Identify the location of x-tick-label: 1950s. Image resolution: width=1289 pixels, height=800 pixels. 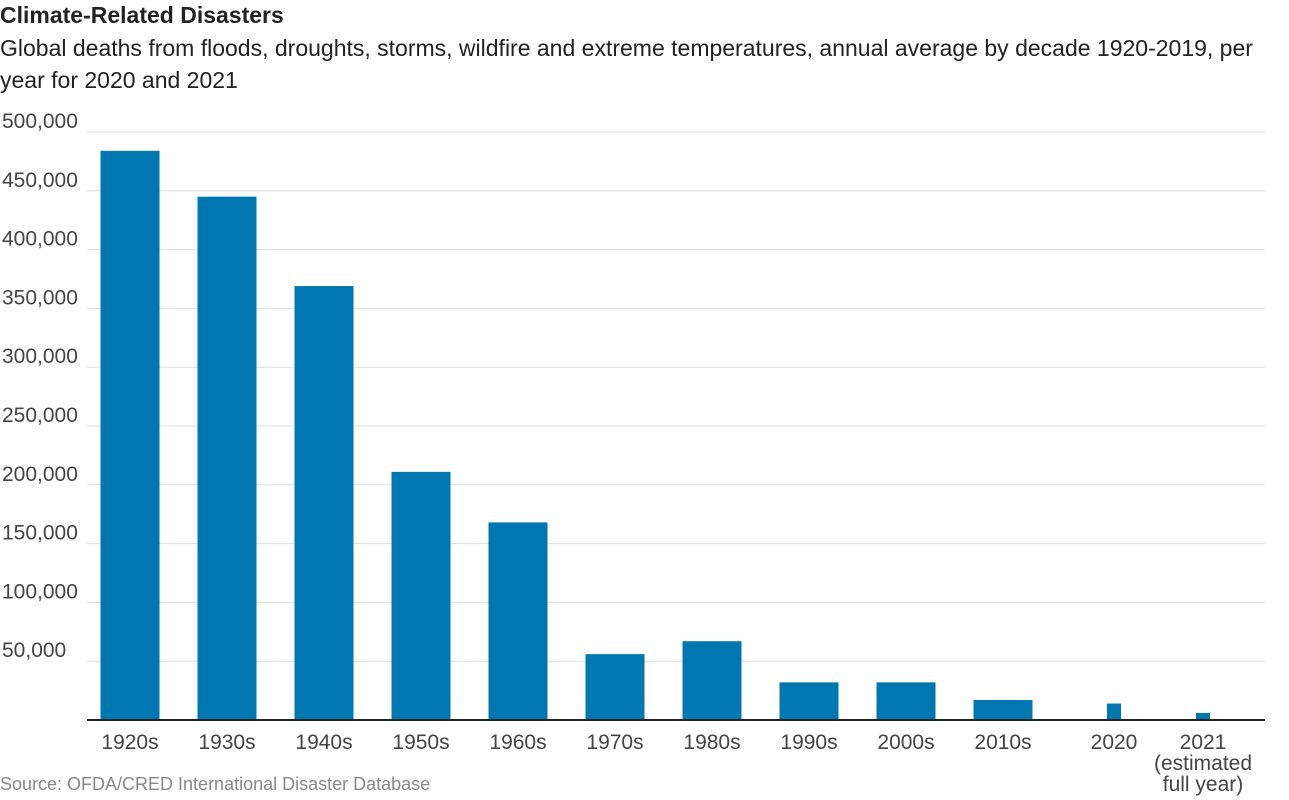
(420, 742).